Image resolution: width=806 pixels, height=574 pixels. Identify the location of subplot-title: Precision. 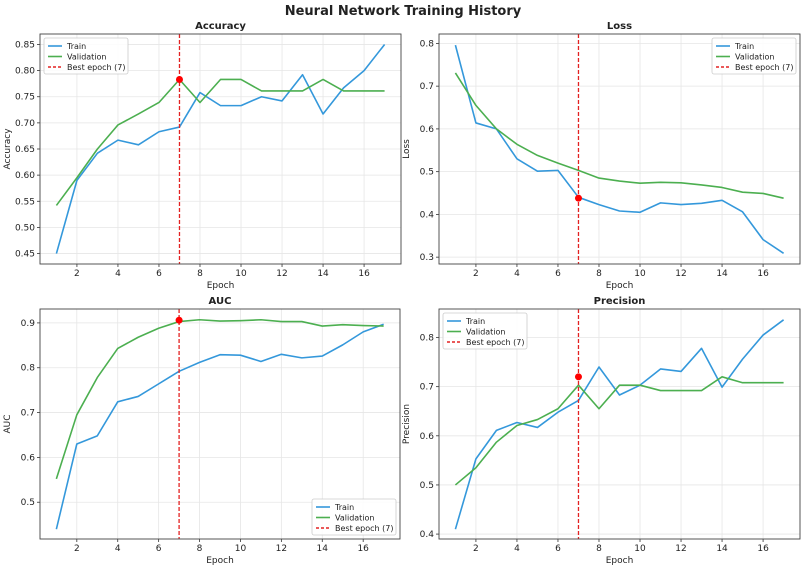
(620, 301).